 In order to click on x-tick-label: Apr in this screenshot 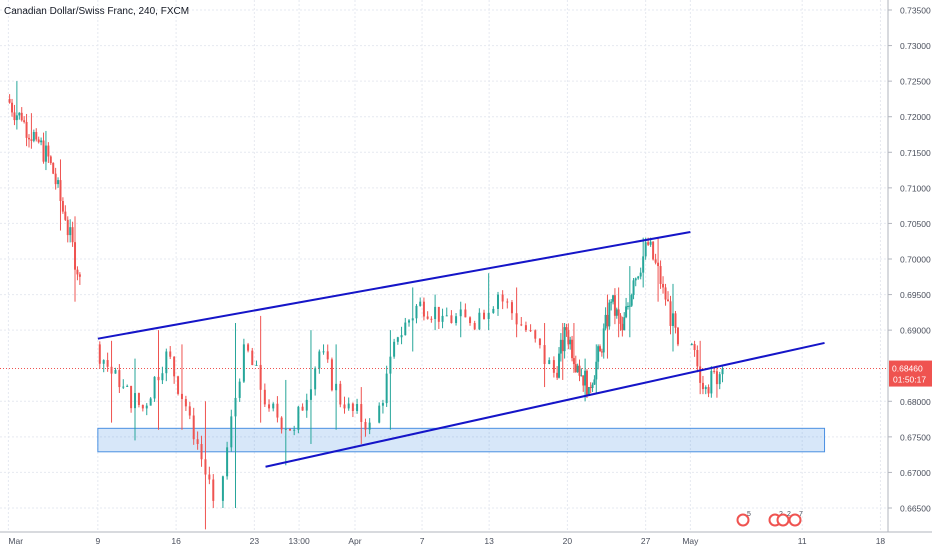, I will do `click(354, 541)`.